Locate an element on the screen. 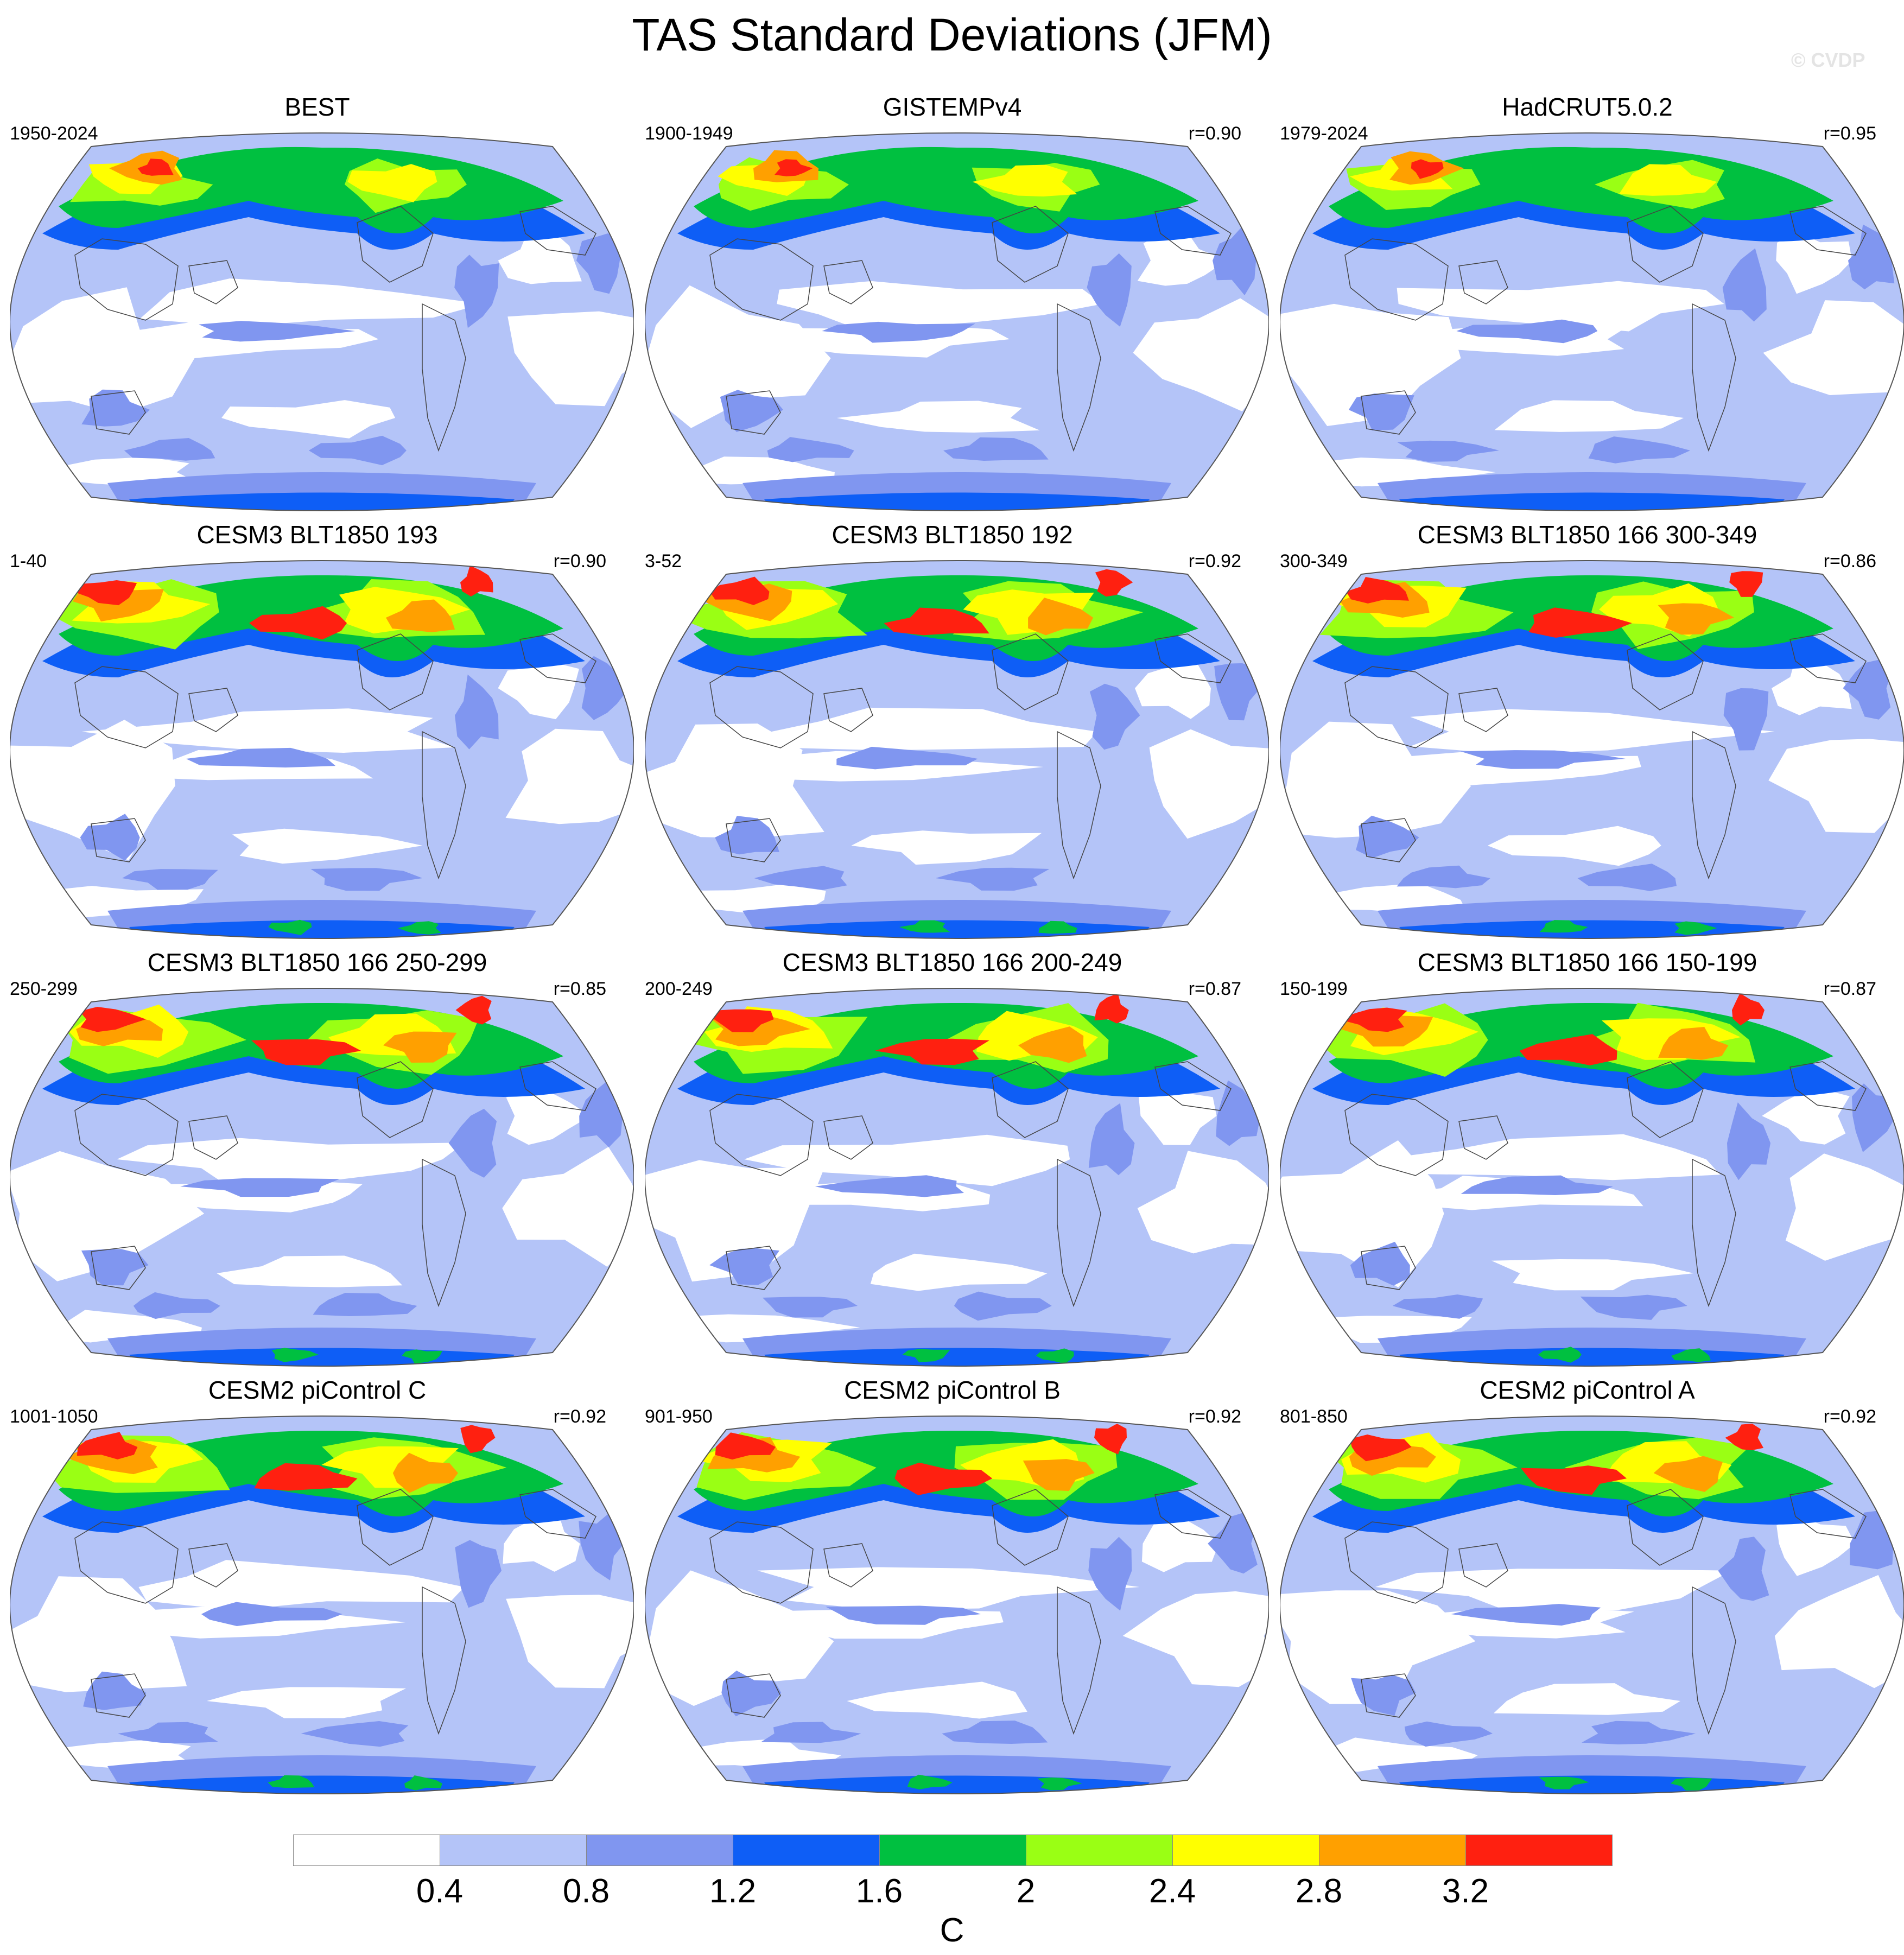  panel-period: 150-199 is located at coordinates (1314, 989).